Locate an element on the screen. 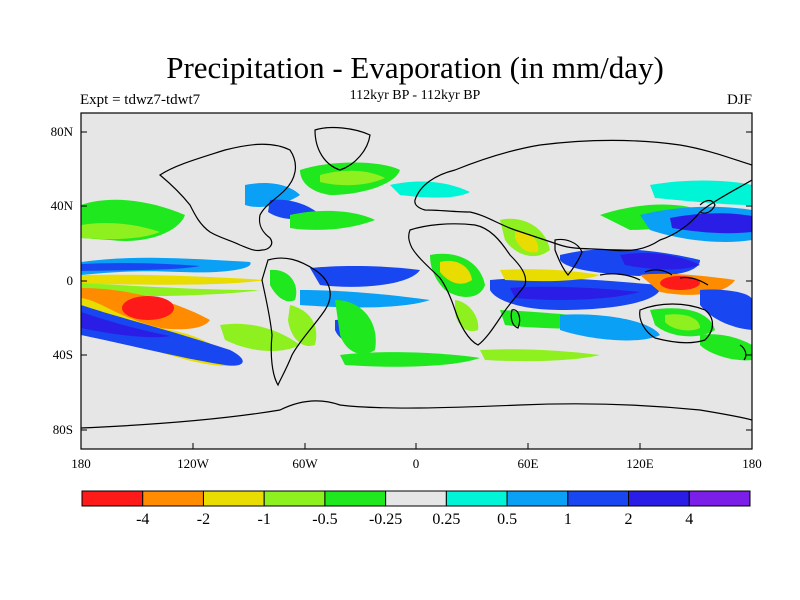 Image resolution: width=800 pixels, height=600 pixels. greenland-outline is located at coordinates (342, 148).